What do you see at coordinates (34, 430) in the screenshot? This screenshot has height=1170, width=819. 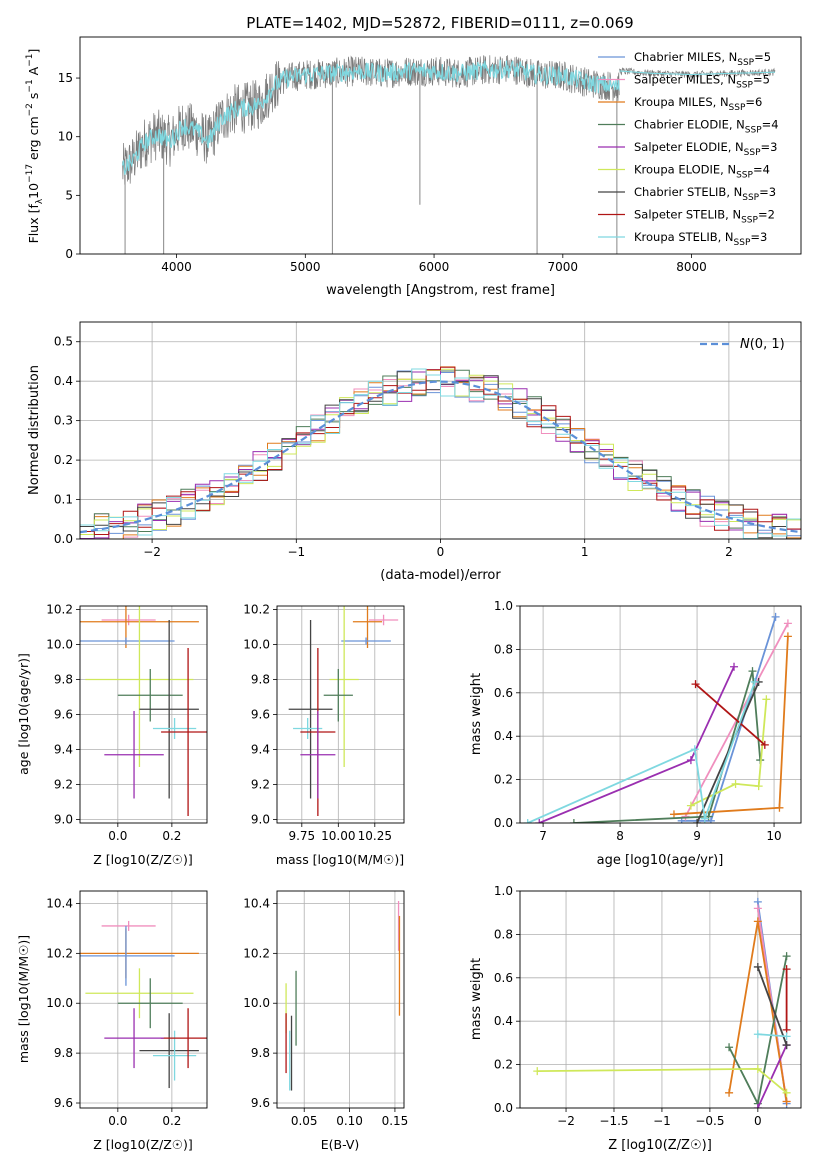 I see `y-axis-label: Normed distribution` at bounding box center [34, 430].